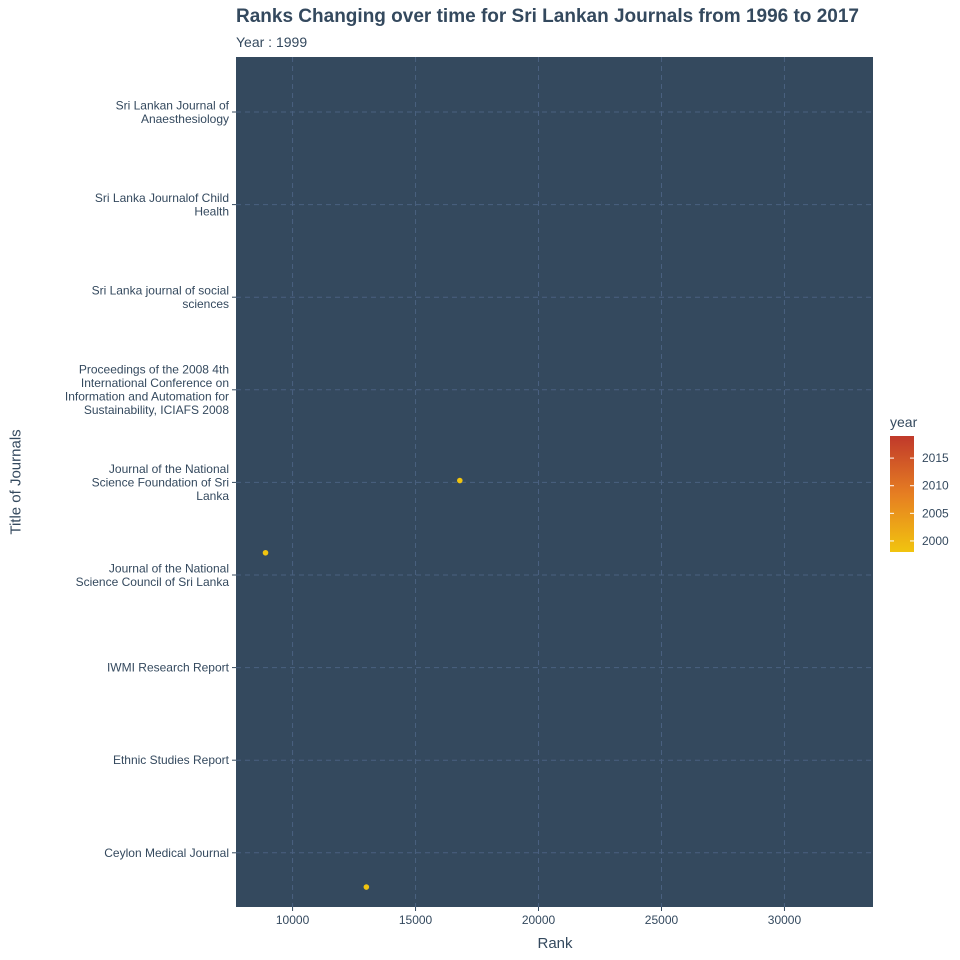 The width and height of the screenshot is (960, 960). What do you see at coordinates (935, 458) in the screenshot?
I see `legend-tick-label: 2015` at bounding box center [935, 458].